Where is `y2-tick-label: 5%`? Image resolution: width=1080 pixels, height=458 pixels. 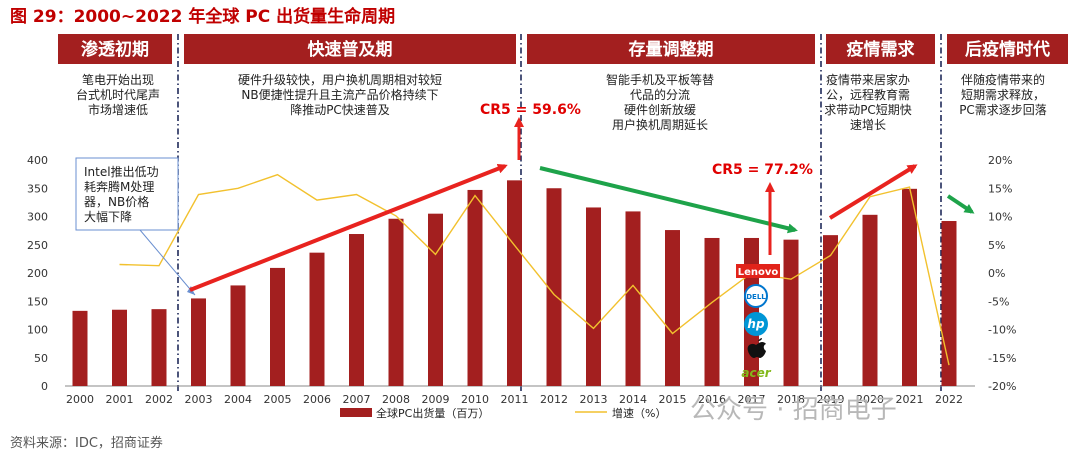 y2-tick-label: 5% is located at coordinates (996, 245).